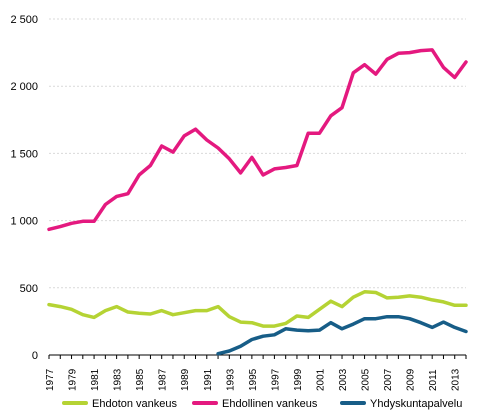  What do you see at coordinates (208, 379) in the screenshot?
I see `x-tick-label: 1991` at bounding box center [208, 379].